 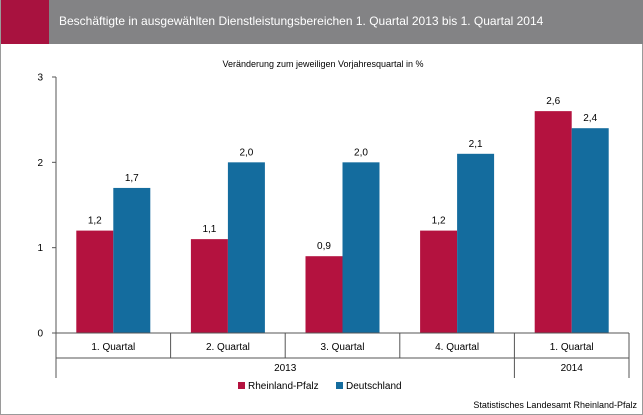 I want to click on y-tick-label: 2, so click(x=40, y=163).